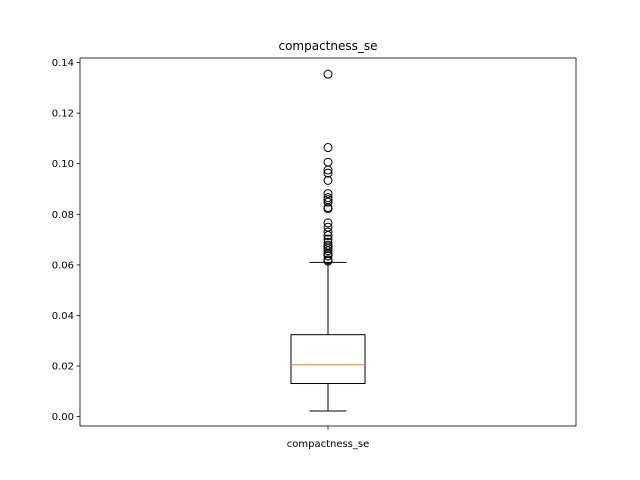  What do you see at coordinates (327, 46) in the screenshot?
I see `chart-title: compactness_se` at bounding box center [327, 46].